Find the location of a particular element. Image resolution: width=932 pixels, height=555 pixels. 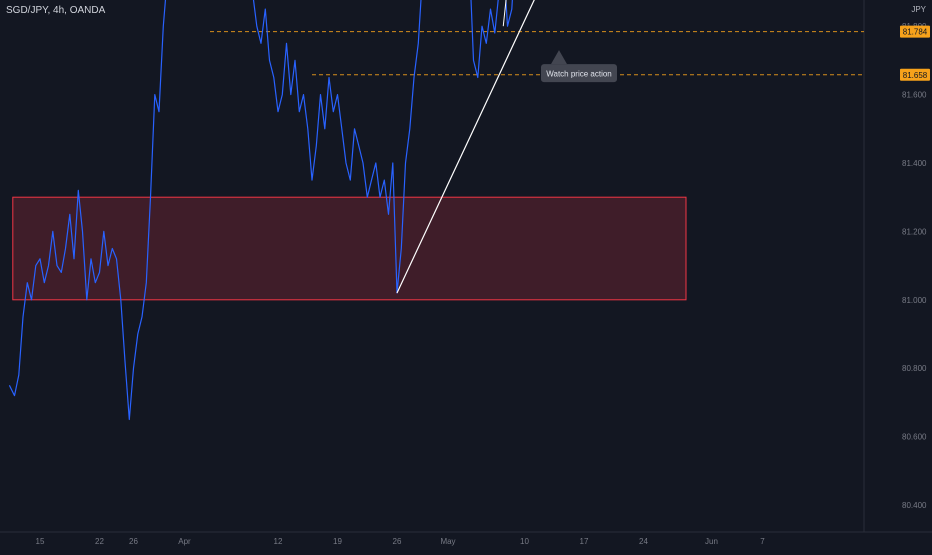

time-tick-label: Jun is located at coordinates (711, 541).